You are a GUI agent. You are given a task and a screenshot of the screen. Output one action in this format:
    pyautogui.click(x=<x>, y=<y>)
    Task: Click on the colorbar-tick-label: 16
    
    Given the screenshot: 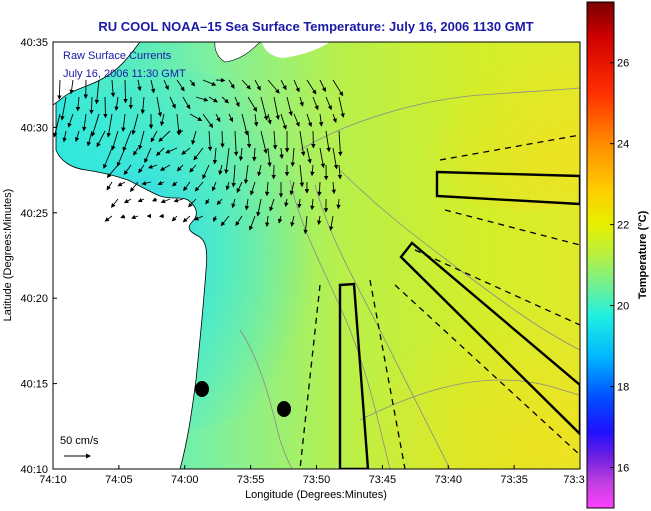 What is the action you would take?
    pyautogui.click(x=623, y=469)
    